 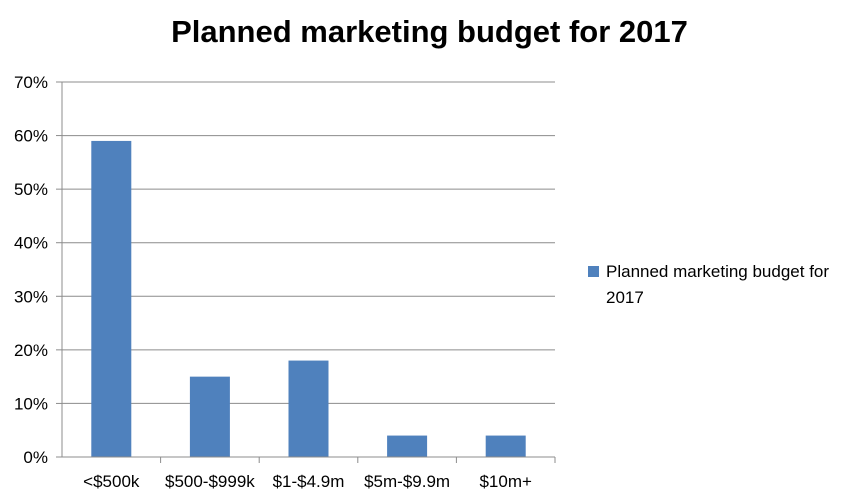 I want to click on x-tick-label: $5m-$9.9m, so click(x=407, y=481).